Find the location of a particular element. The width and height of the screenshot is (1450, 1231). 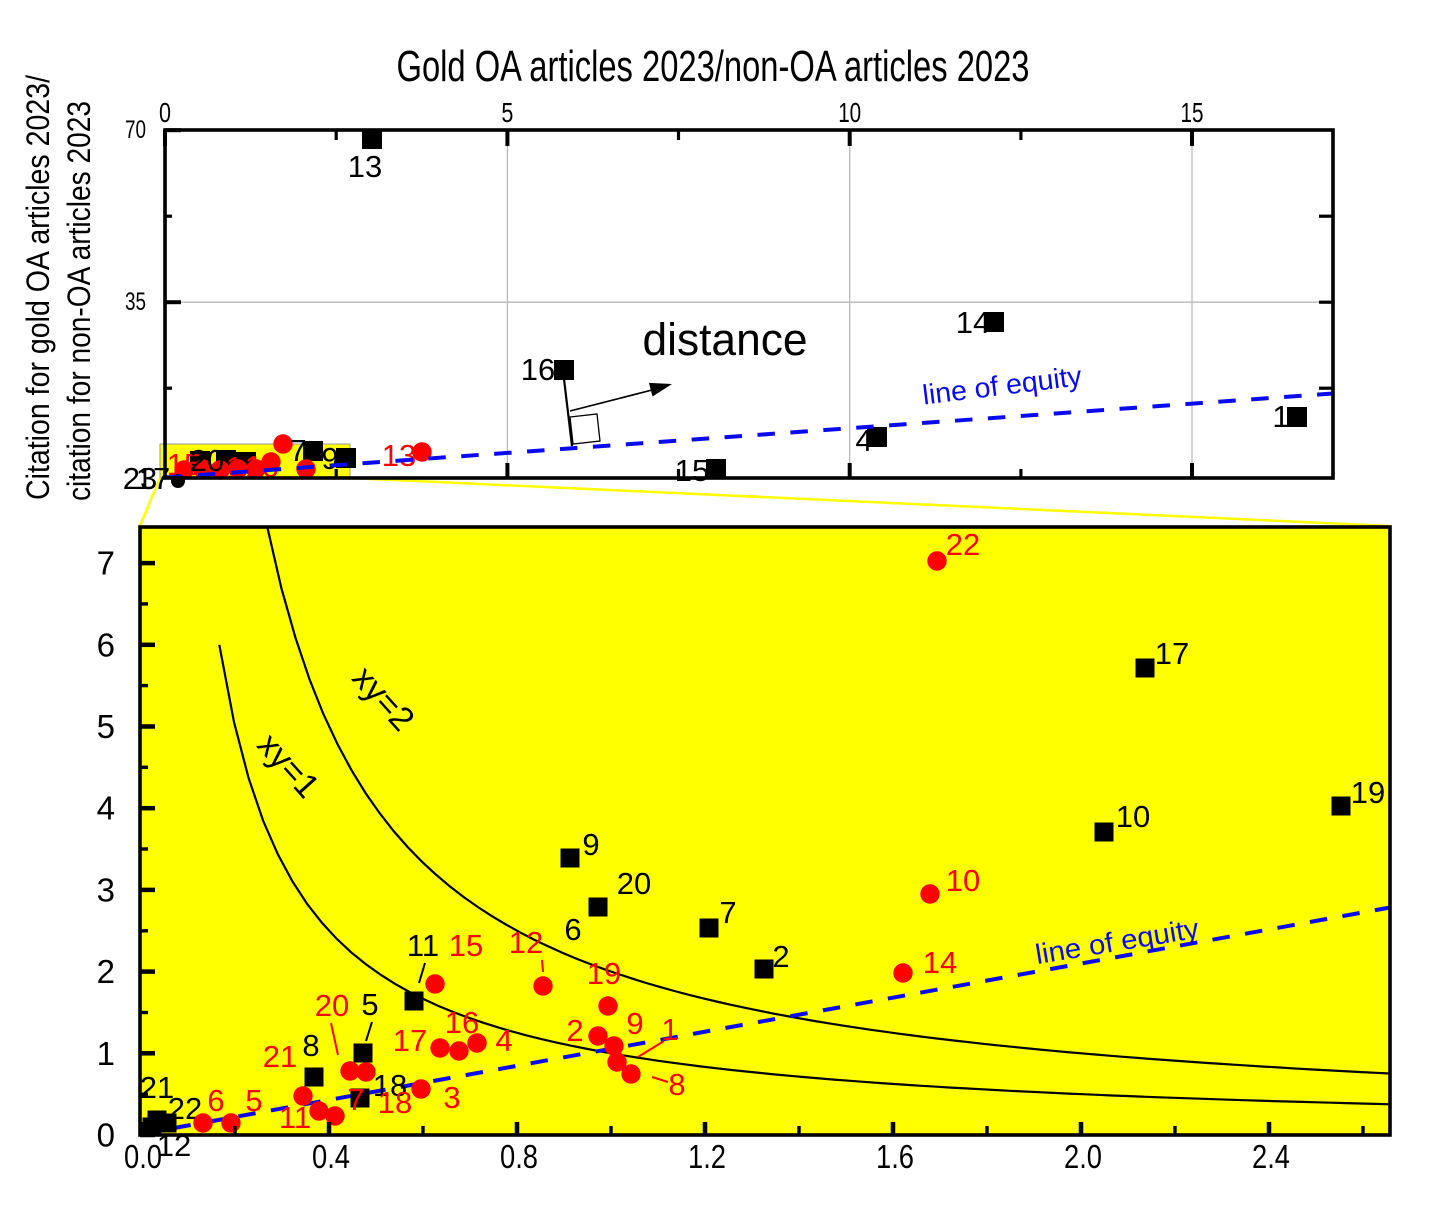

svg-text: 0.8 is located at coordinates (519, 1156).